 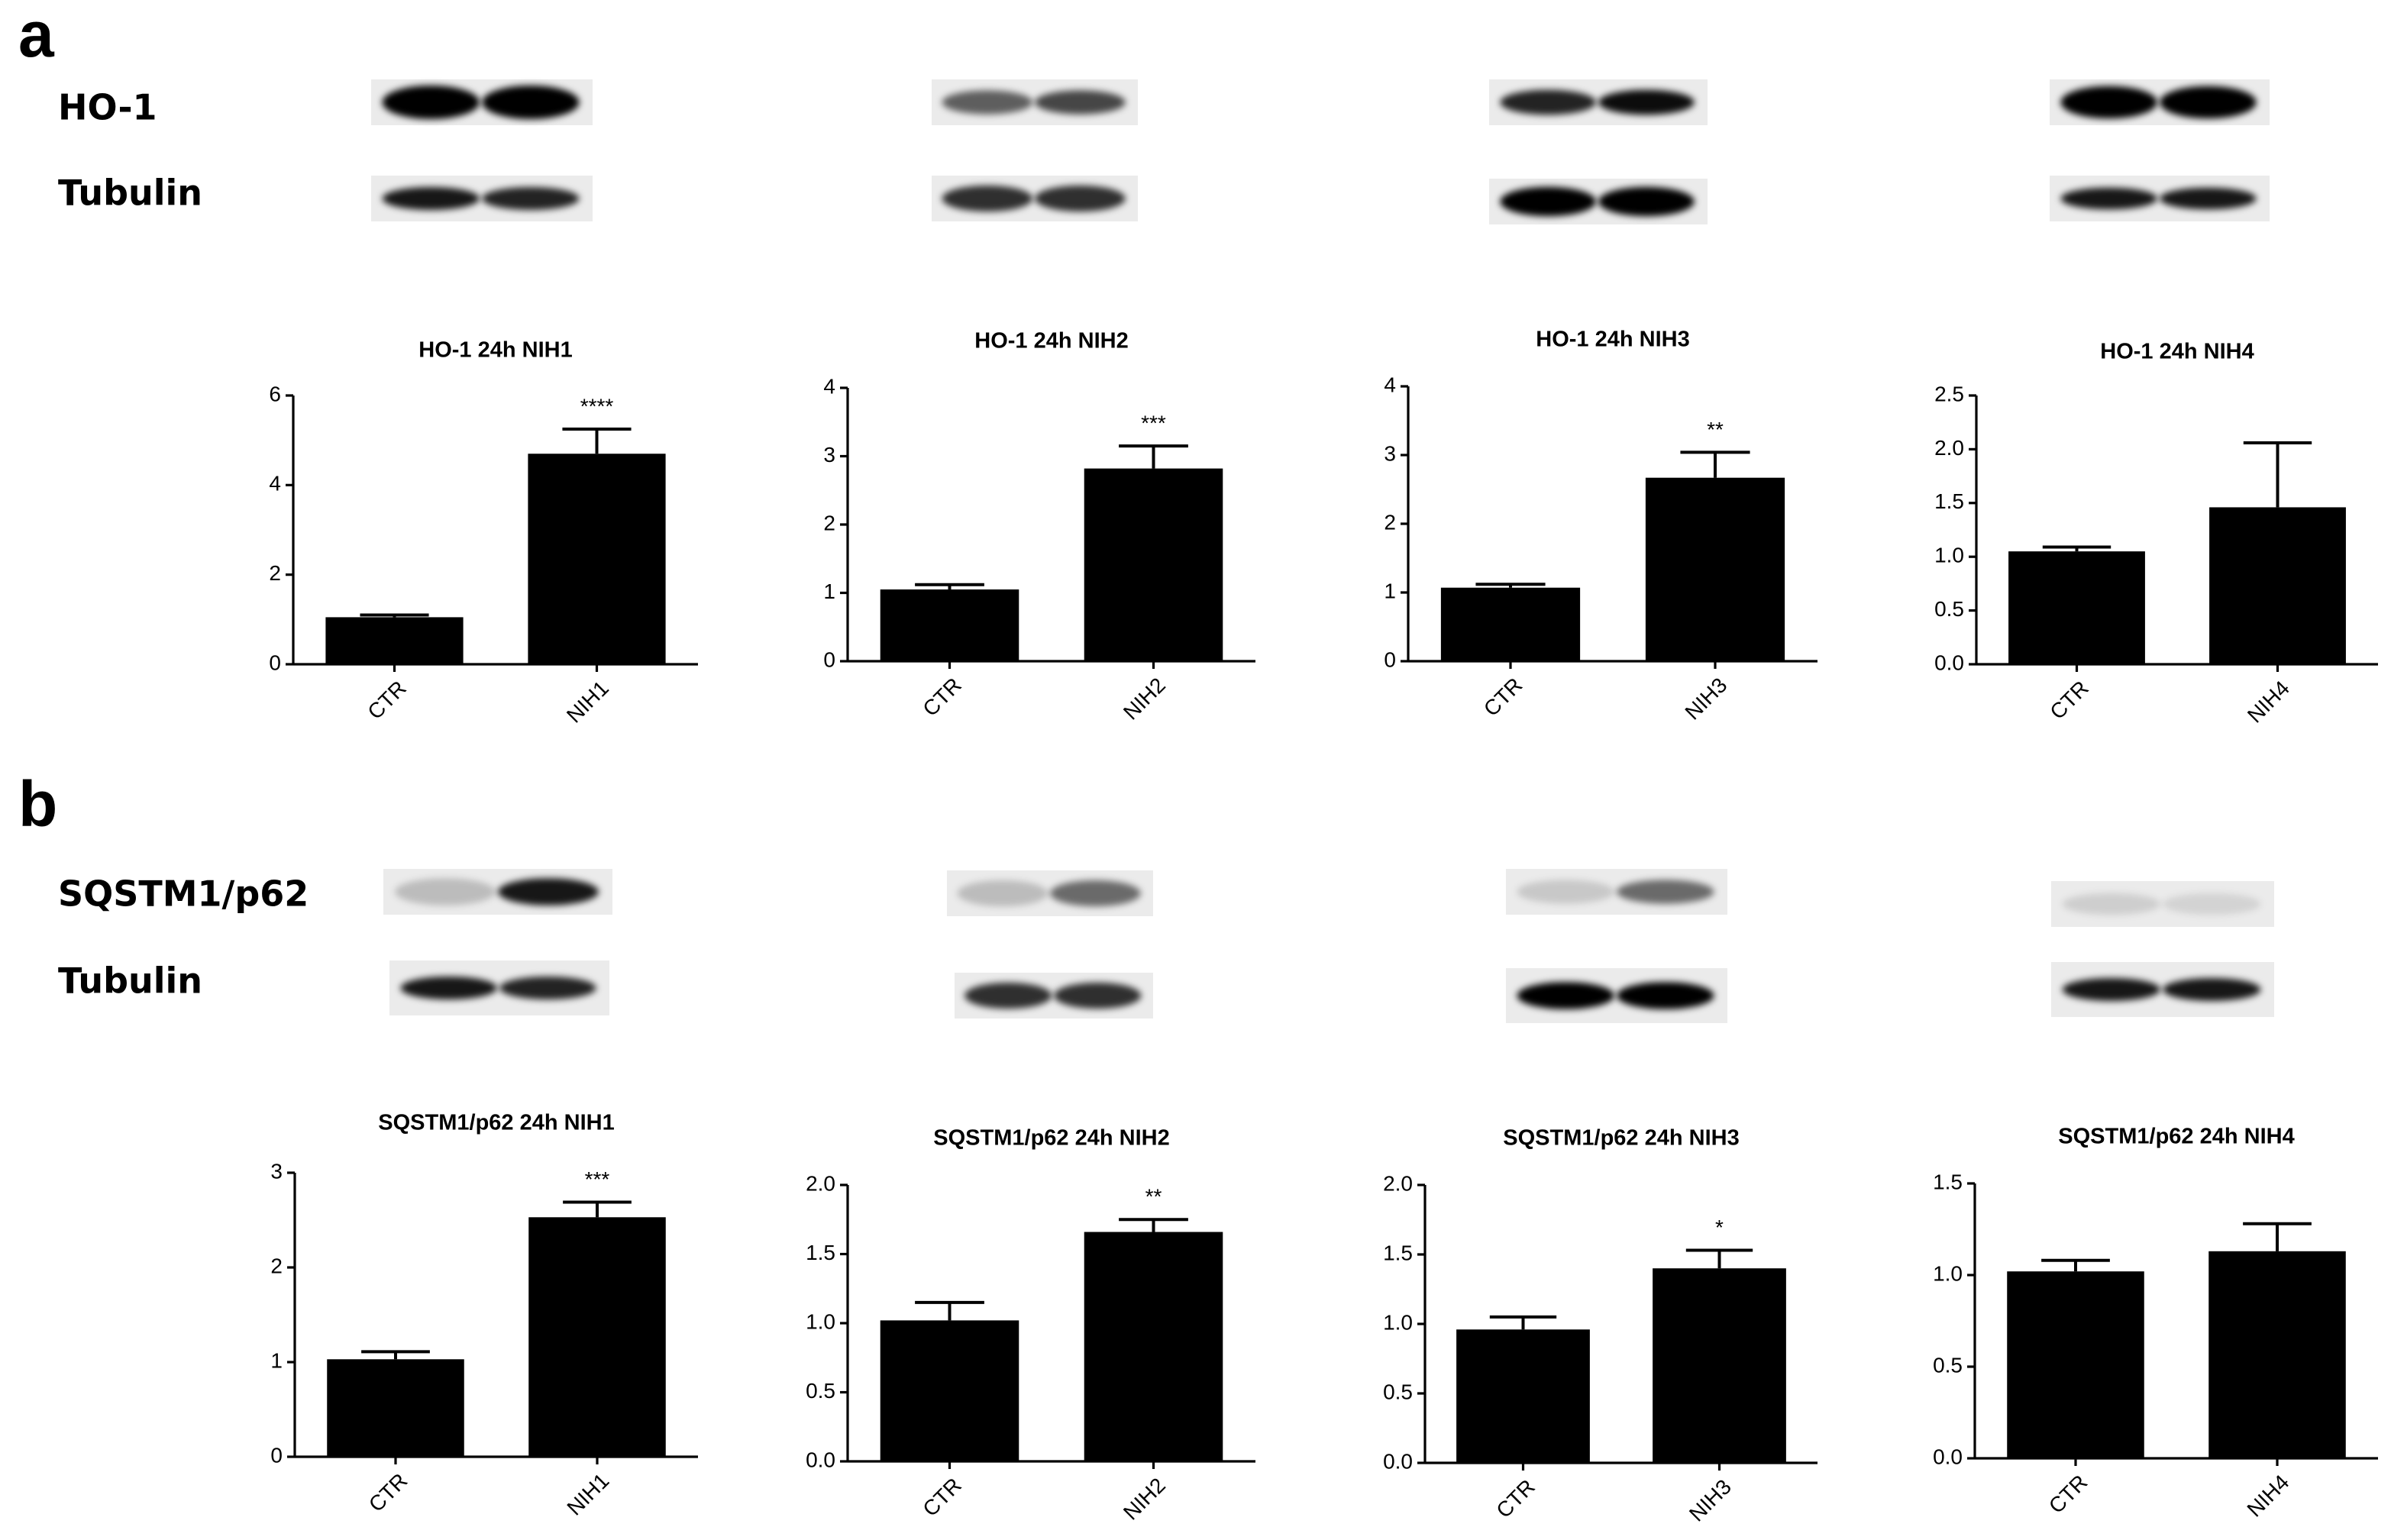 I want to click on panel-label: b, so click(x=37, y=804).